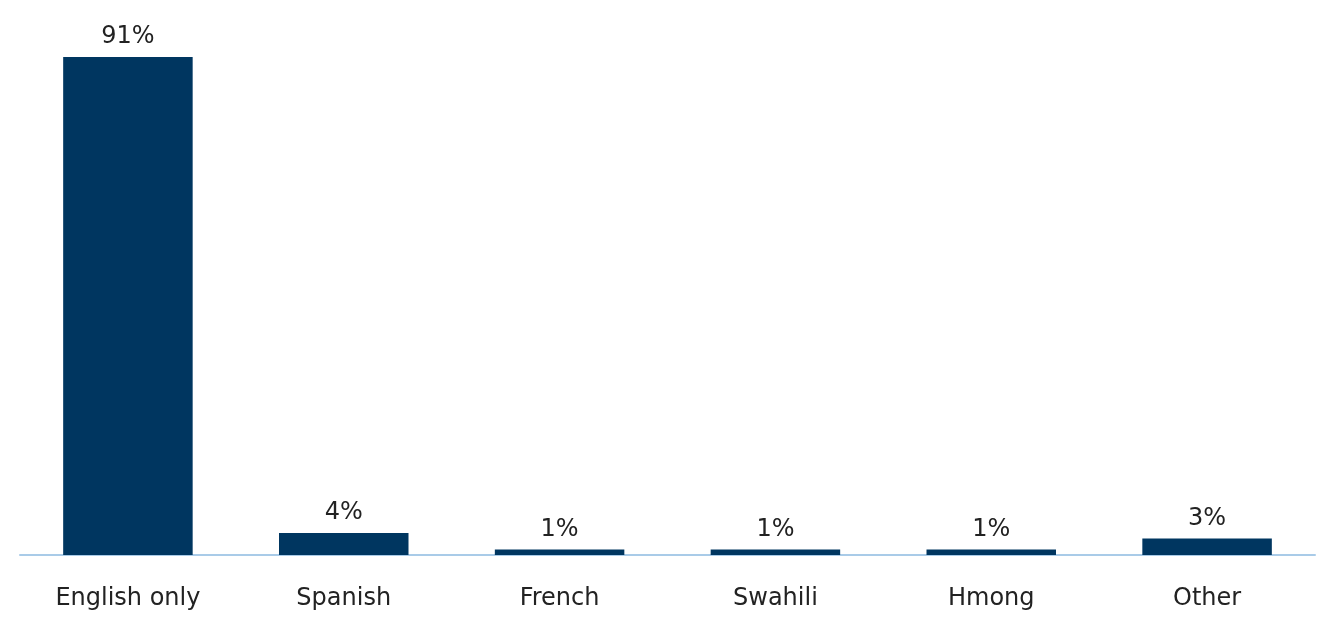 Image resolution: width=1337 pixels, height=631 pixels. I want to click on x-tick-label: English only, so click(128, 597).